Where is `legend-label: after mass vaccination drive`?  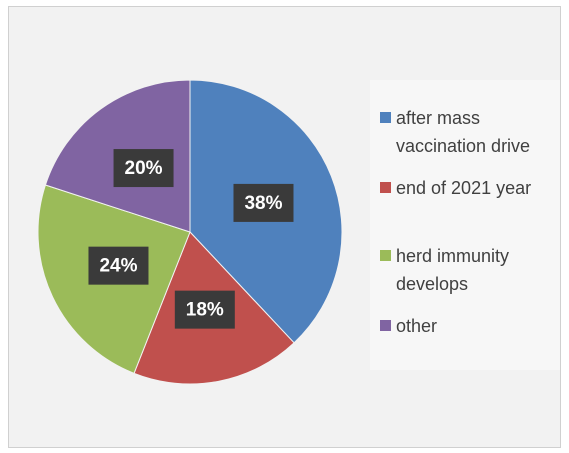
legend-label: after mass vaccination drive is located at coordinates (463, 132).